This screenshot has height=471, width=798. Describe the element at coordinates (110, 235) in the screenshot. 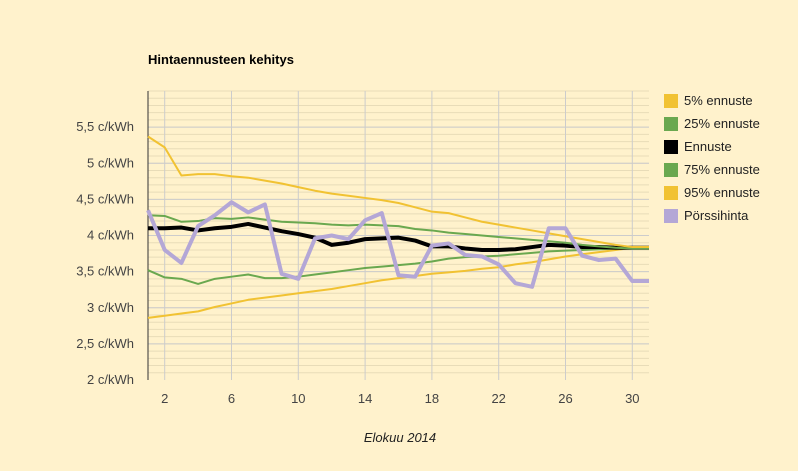

I see `y-tick-label: 4 c/kWh` at that location.